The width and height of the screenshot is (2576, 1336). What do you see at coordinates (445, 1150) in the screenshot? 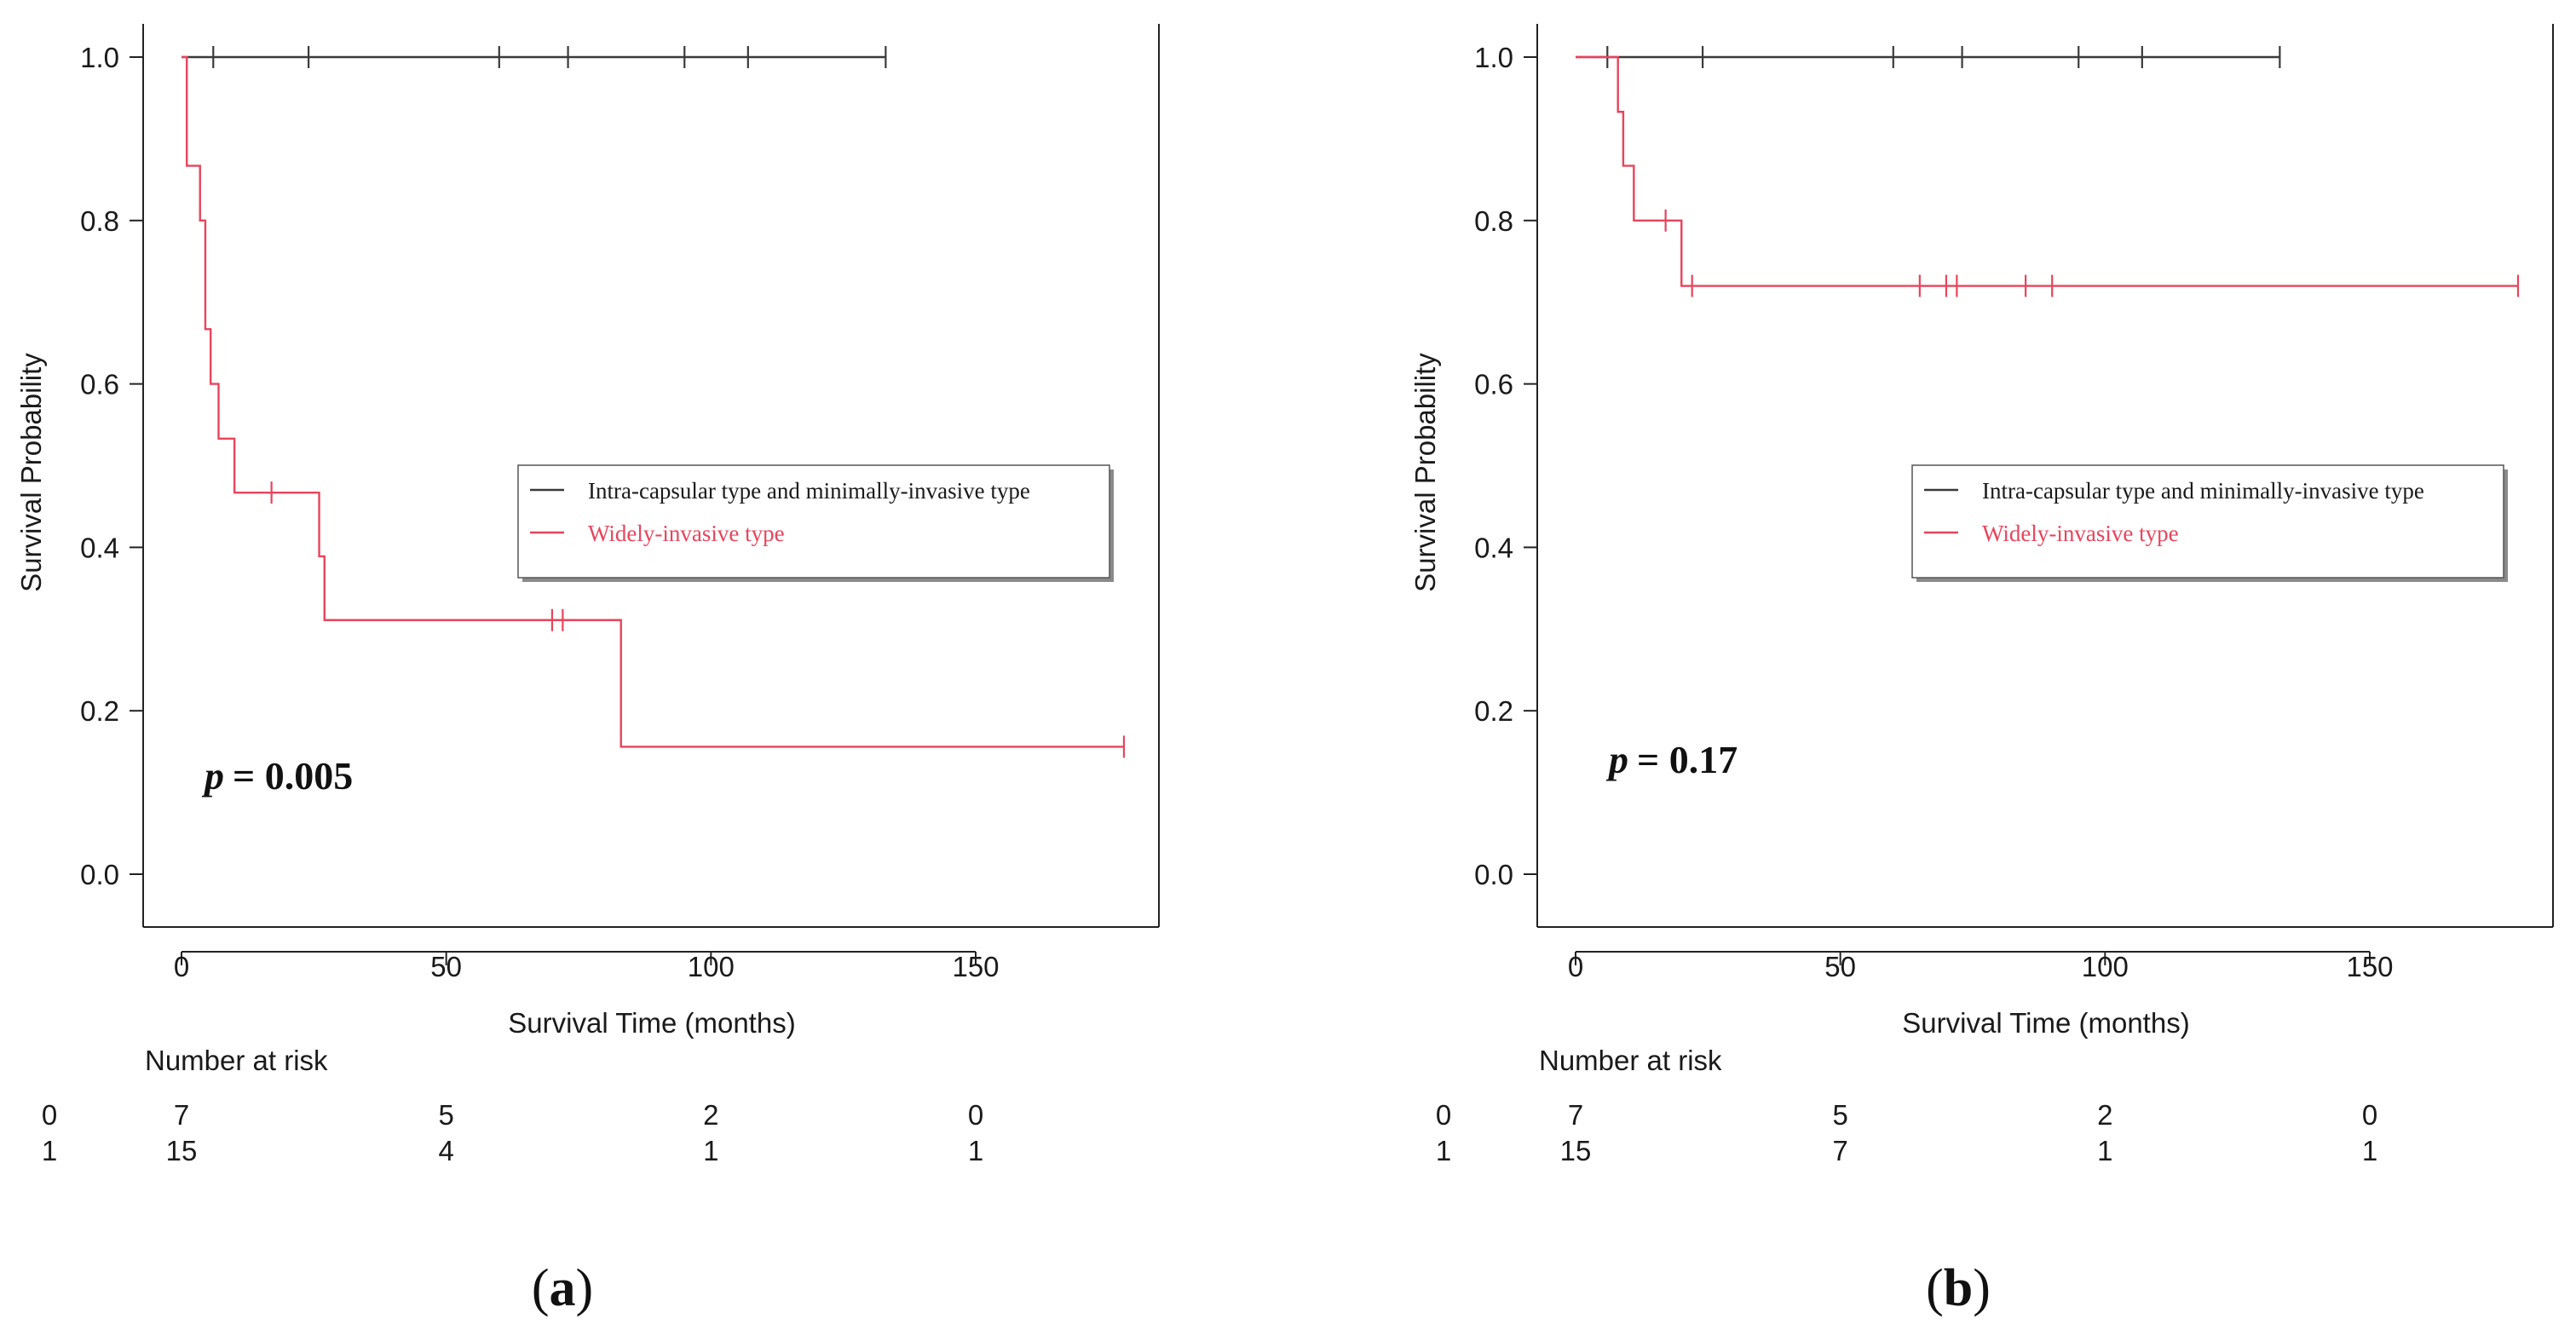
I see `risk-count: 4` at bounding box center [445, 1150].